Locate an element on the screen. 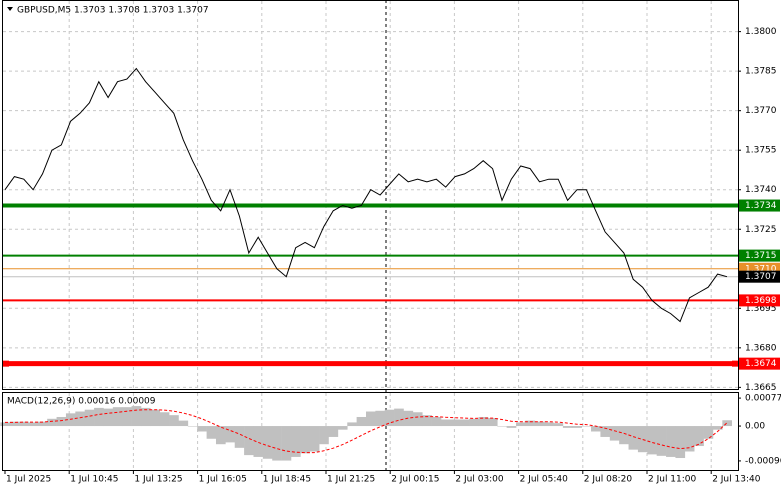  x-tick-label: 2 Jul 00:15 is located at coordinates (415, 480).